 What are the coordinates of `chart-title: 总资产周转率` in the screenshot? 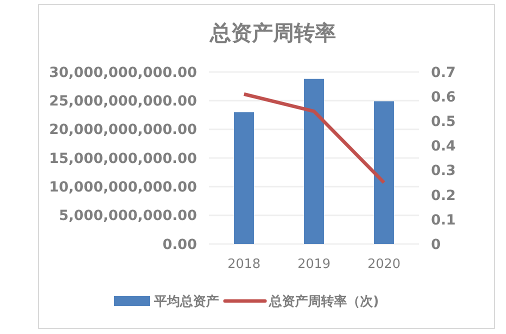 It's located at (272, 33).